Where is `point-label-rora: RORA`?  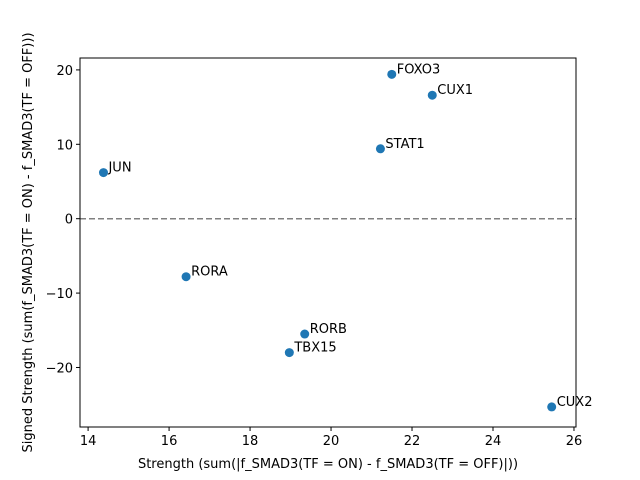 point-label-rora: RORA is located at coordinates (209, 272).